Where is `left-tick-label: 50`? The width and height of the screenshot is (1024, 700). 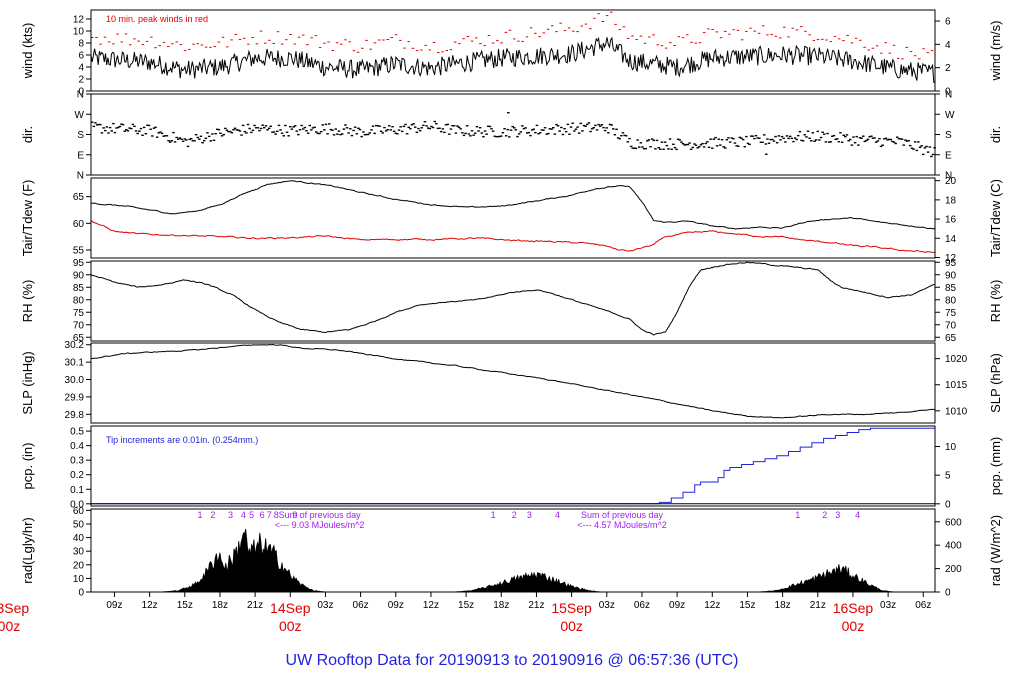 left-tick-label: 50 is located at coordinates (79, 524).